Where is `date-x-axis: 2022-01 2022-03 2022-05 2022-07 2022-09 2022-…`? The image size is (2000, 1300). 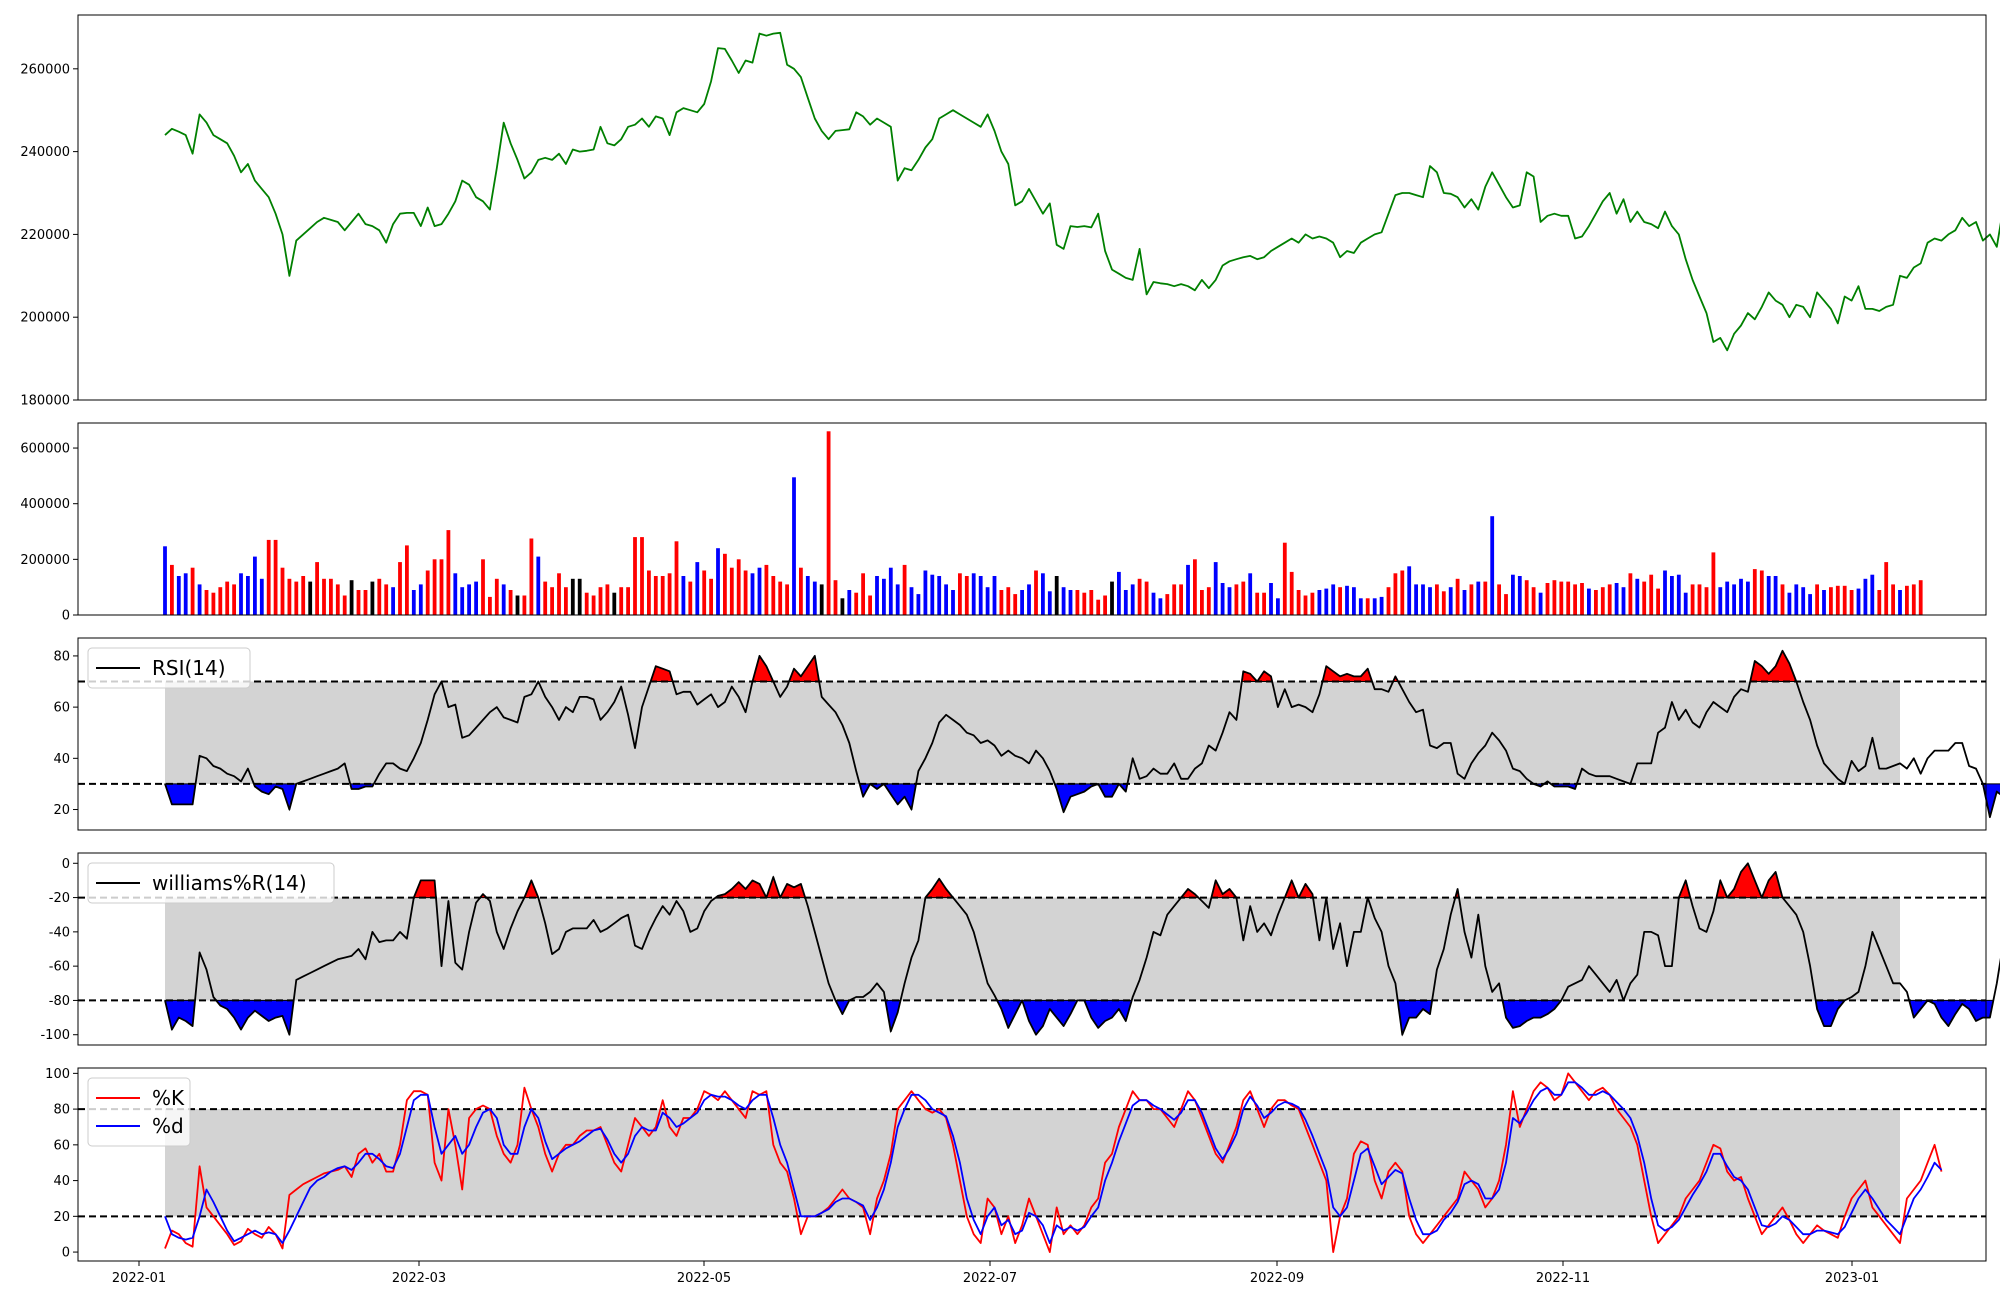
date-x-axis: 2022-01 2022-03 2022-05 2022-07 2022-09 2022-… is located at coordinates (995, 1273).